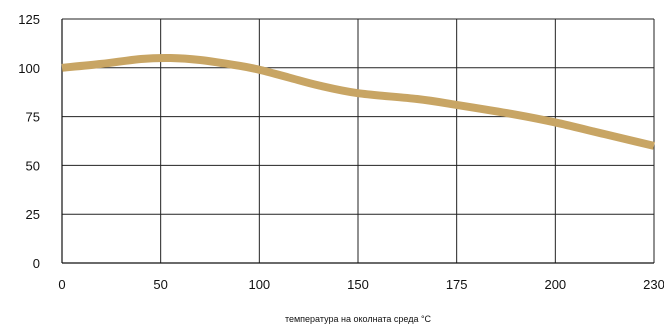  I want to click on y-tick-label-125: 125, so click(29, 19).